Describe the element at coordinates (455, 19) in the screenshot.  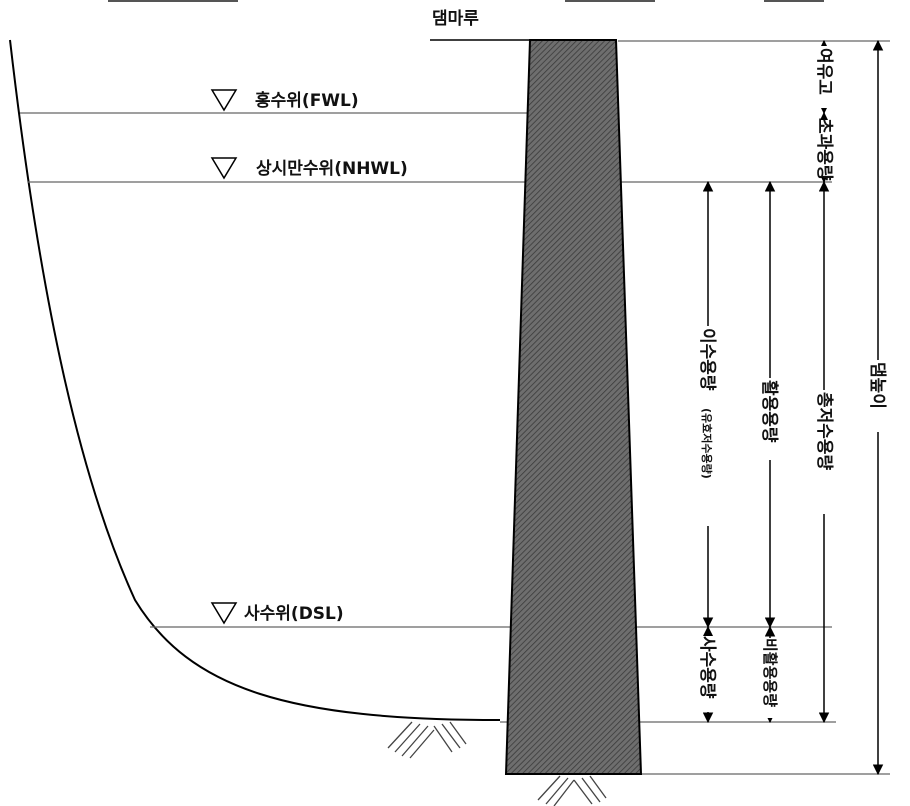
I see `crest-label: 댐마루` at that location.